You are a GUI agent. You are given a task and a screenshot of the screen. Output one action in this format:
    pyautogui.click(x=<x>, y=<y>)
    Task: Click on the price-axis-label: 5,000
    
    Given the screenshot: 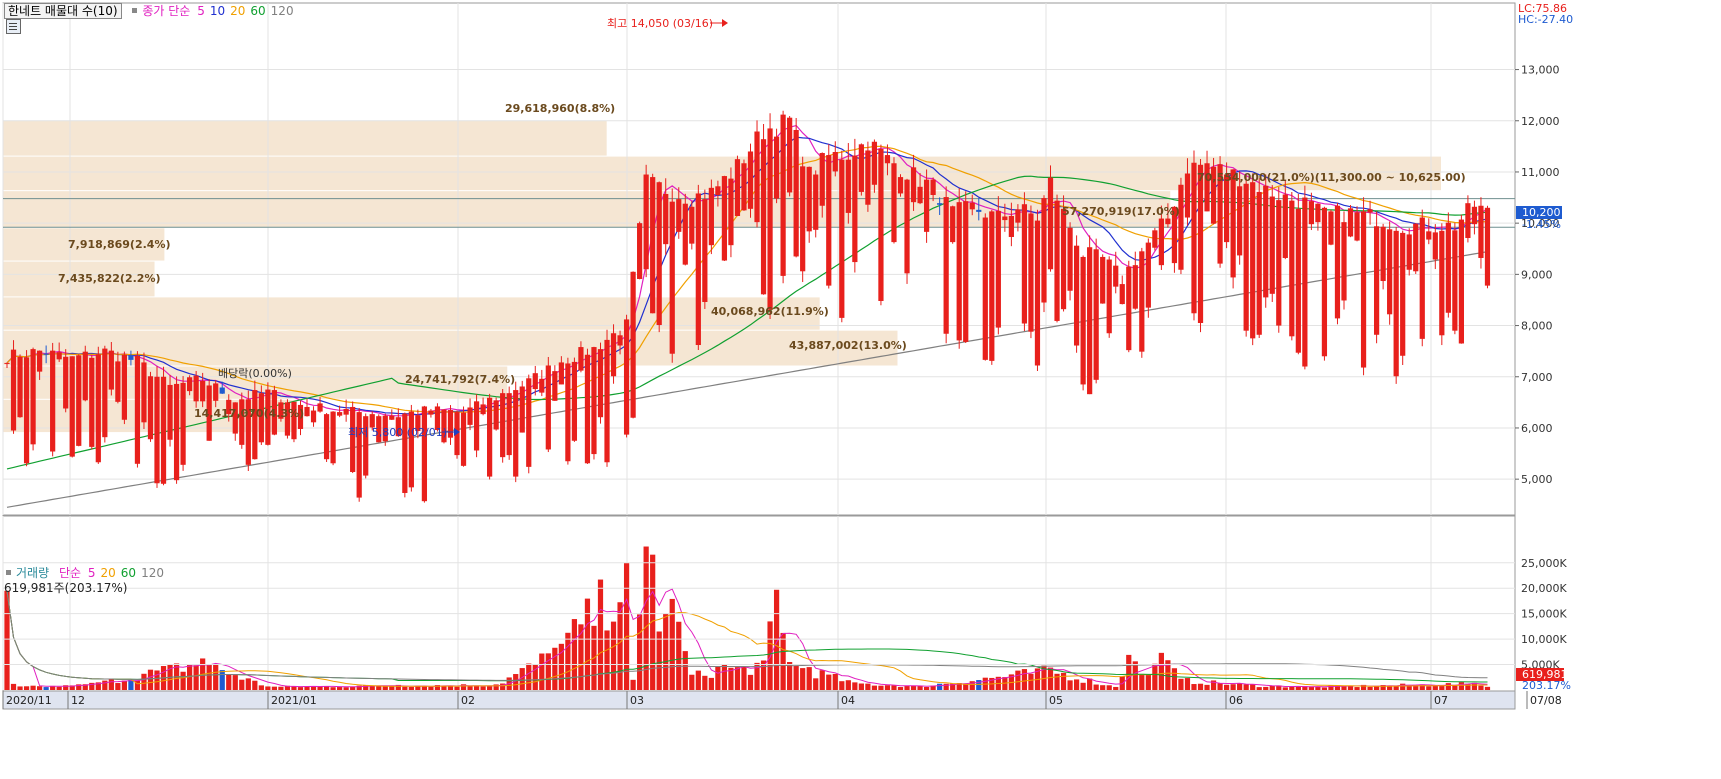 What is the action you would take?
    pyautogui.click(x=1537, y=479)
    